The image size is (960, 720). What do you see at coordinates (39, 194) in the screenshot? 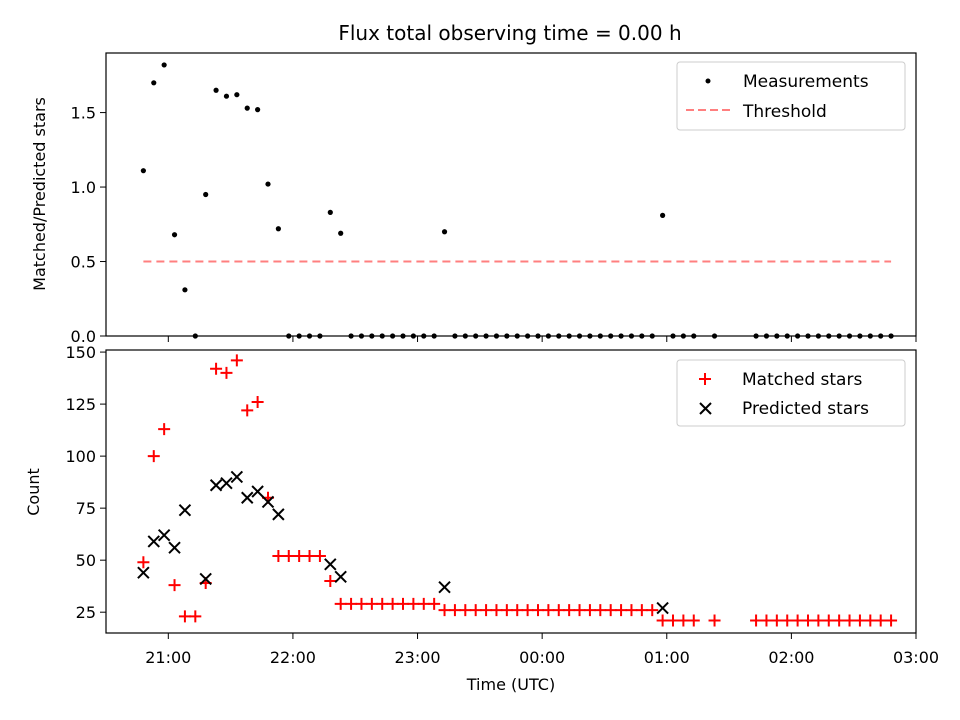
I see `top-y-axis-label: Matched/Predicted stars` at bounding box center [39, 194].